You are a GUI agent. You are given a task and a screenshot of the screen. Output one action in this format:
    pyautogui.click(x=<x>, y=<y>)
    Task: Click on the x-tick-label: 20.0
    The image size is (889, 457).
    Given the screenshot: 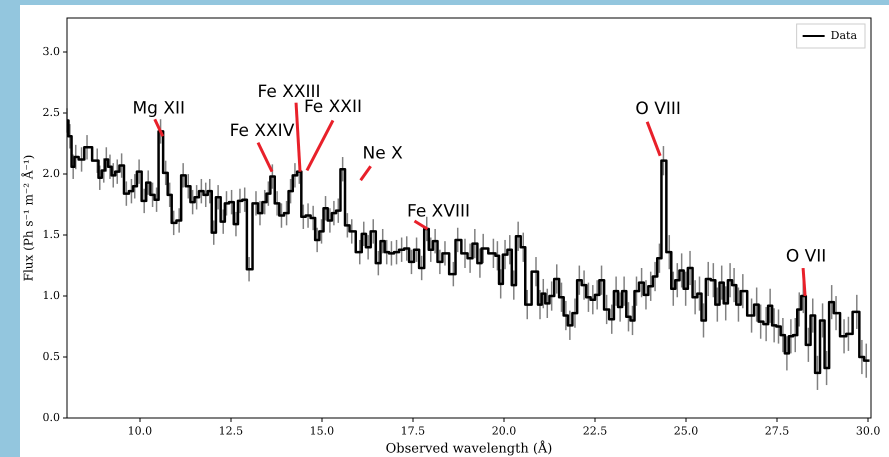 What is the action you would take?
    pyautogui.click(x=504, y=431)
    